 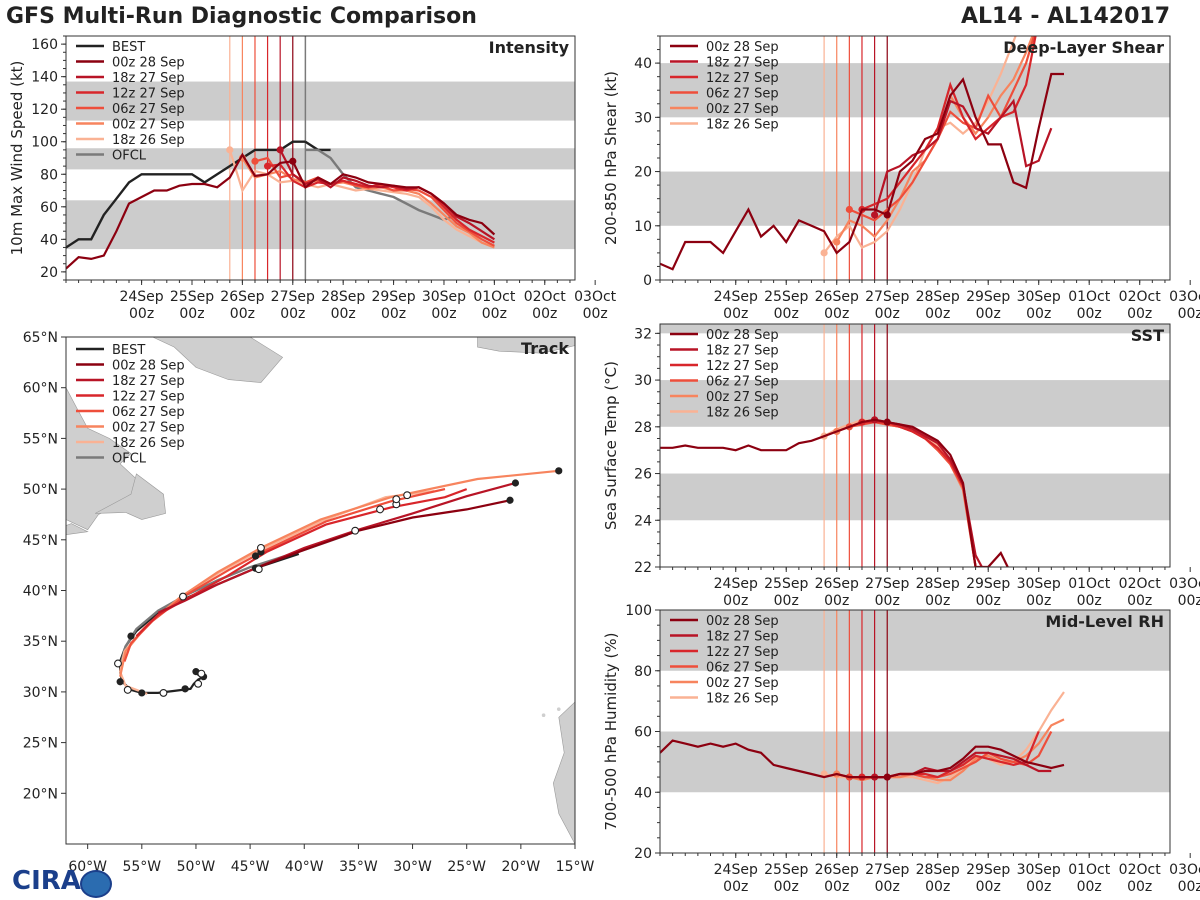 I want to click on x-tick-label: 29Sep, so click(x=988, y=870).